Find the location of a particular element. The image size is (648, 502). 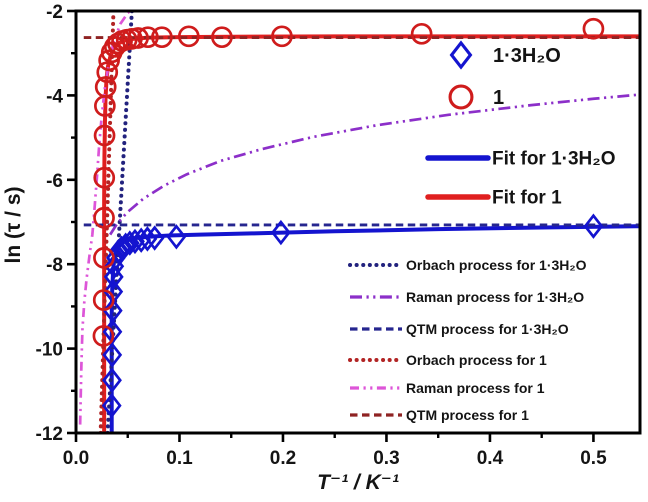

y-tick-label: -12 is located at coordinates (49, 434).